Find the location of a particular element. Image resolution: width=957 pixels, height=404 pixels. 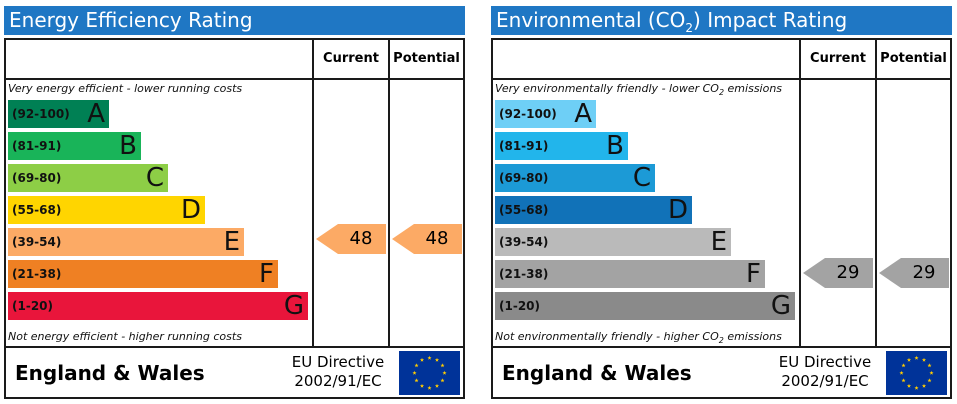

title-part: ) Impact Rating is located at coordinates (770, 20).